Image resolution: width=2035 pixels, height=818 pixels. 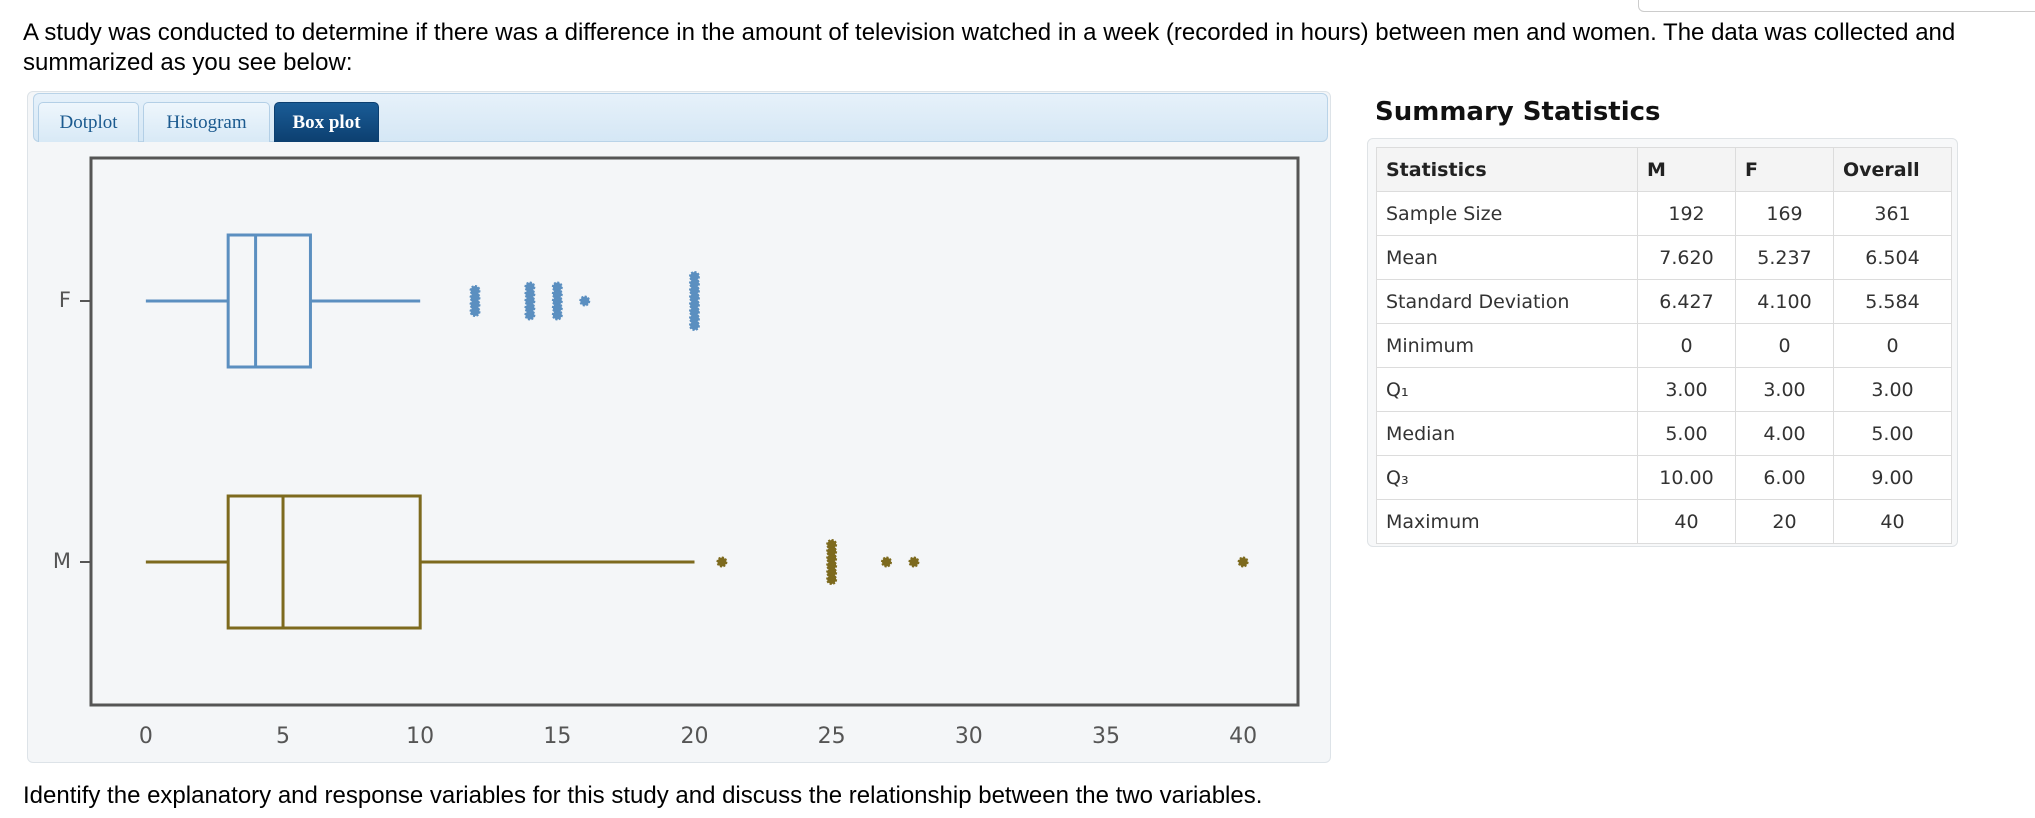 What do you see at coordinates (1686, 477) in the screenshot?
I see `value-cell: 10.00` at bounding box center [1686, 477].